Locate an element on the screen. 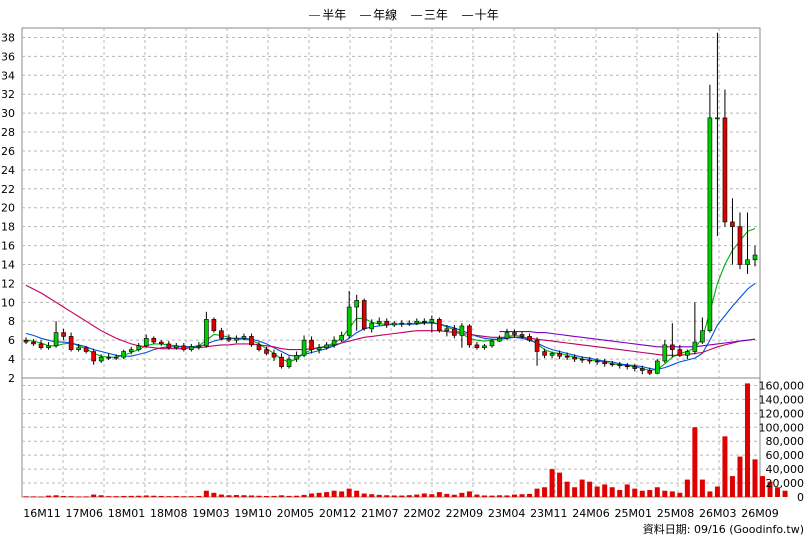 The image size is (808, 540). legend-item-three-year: 三年 is located at coordinates (429, 14).